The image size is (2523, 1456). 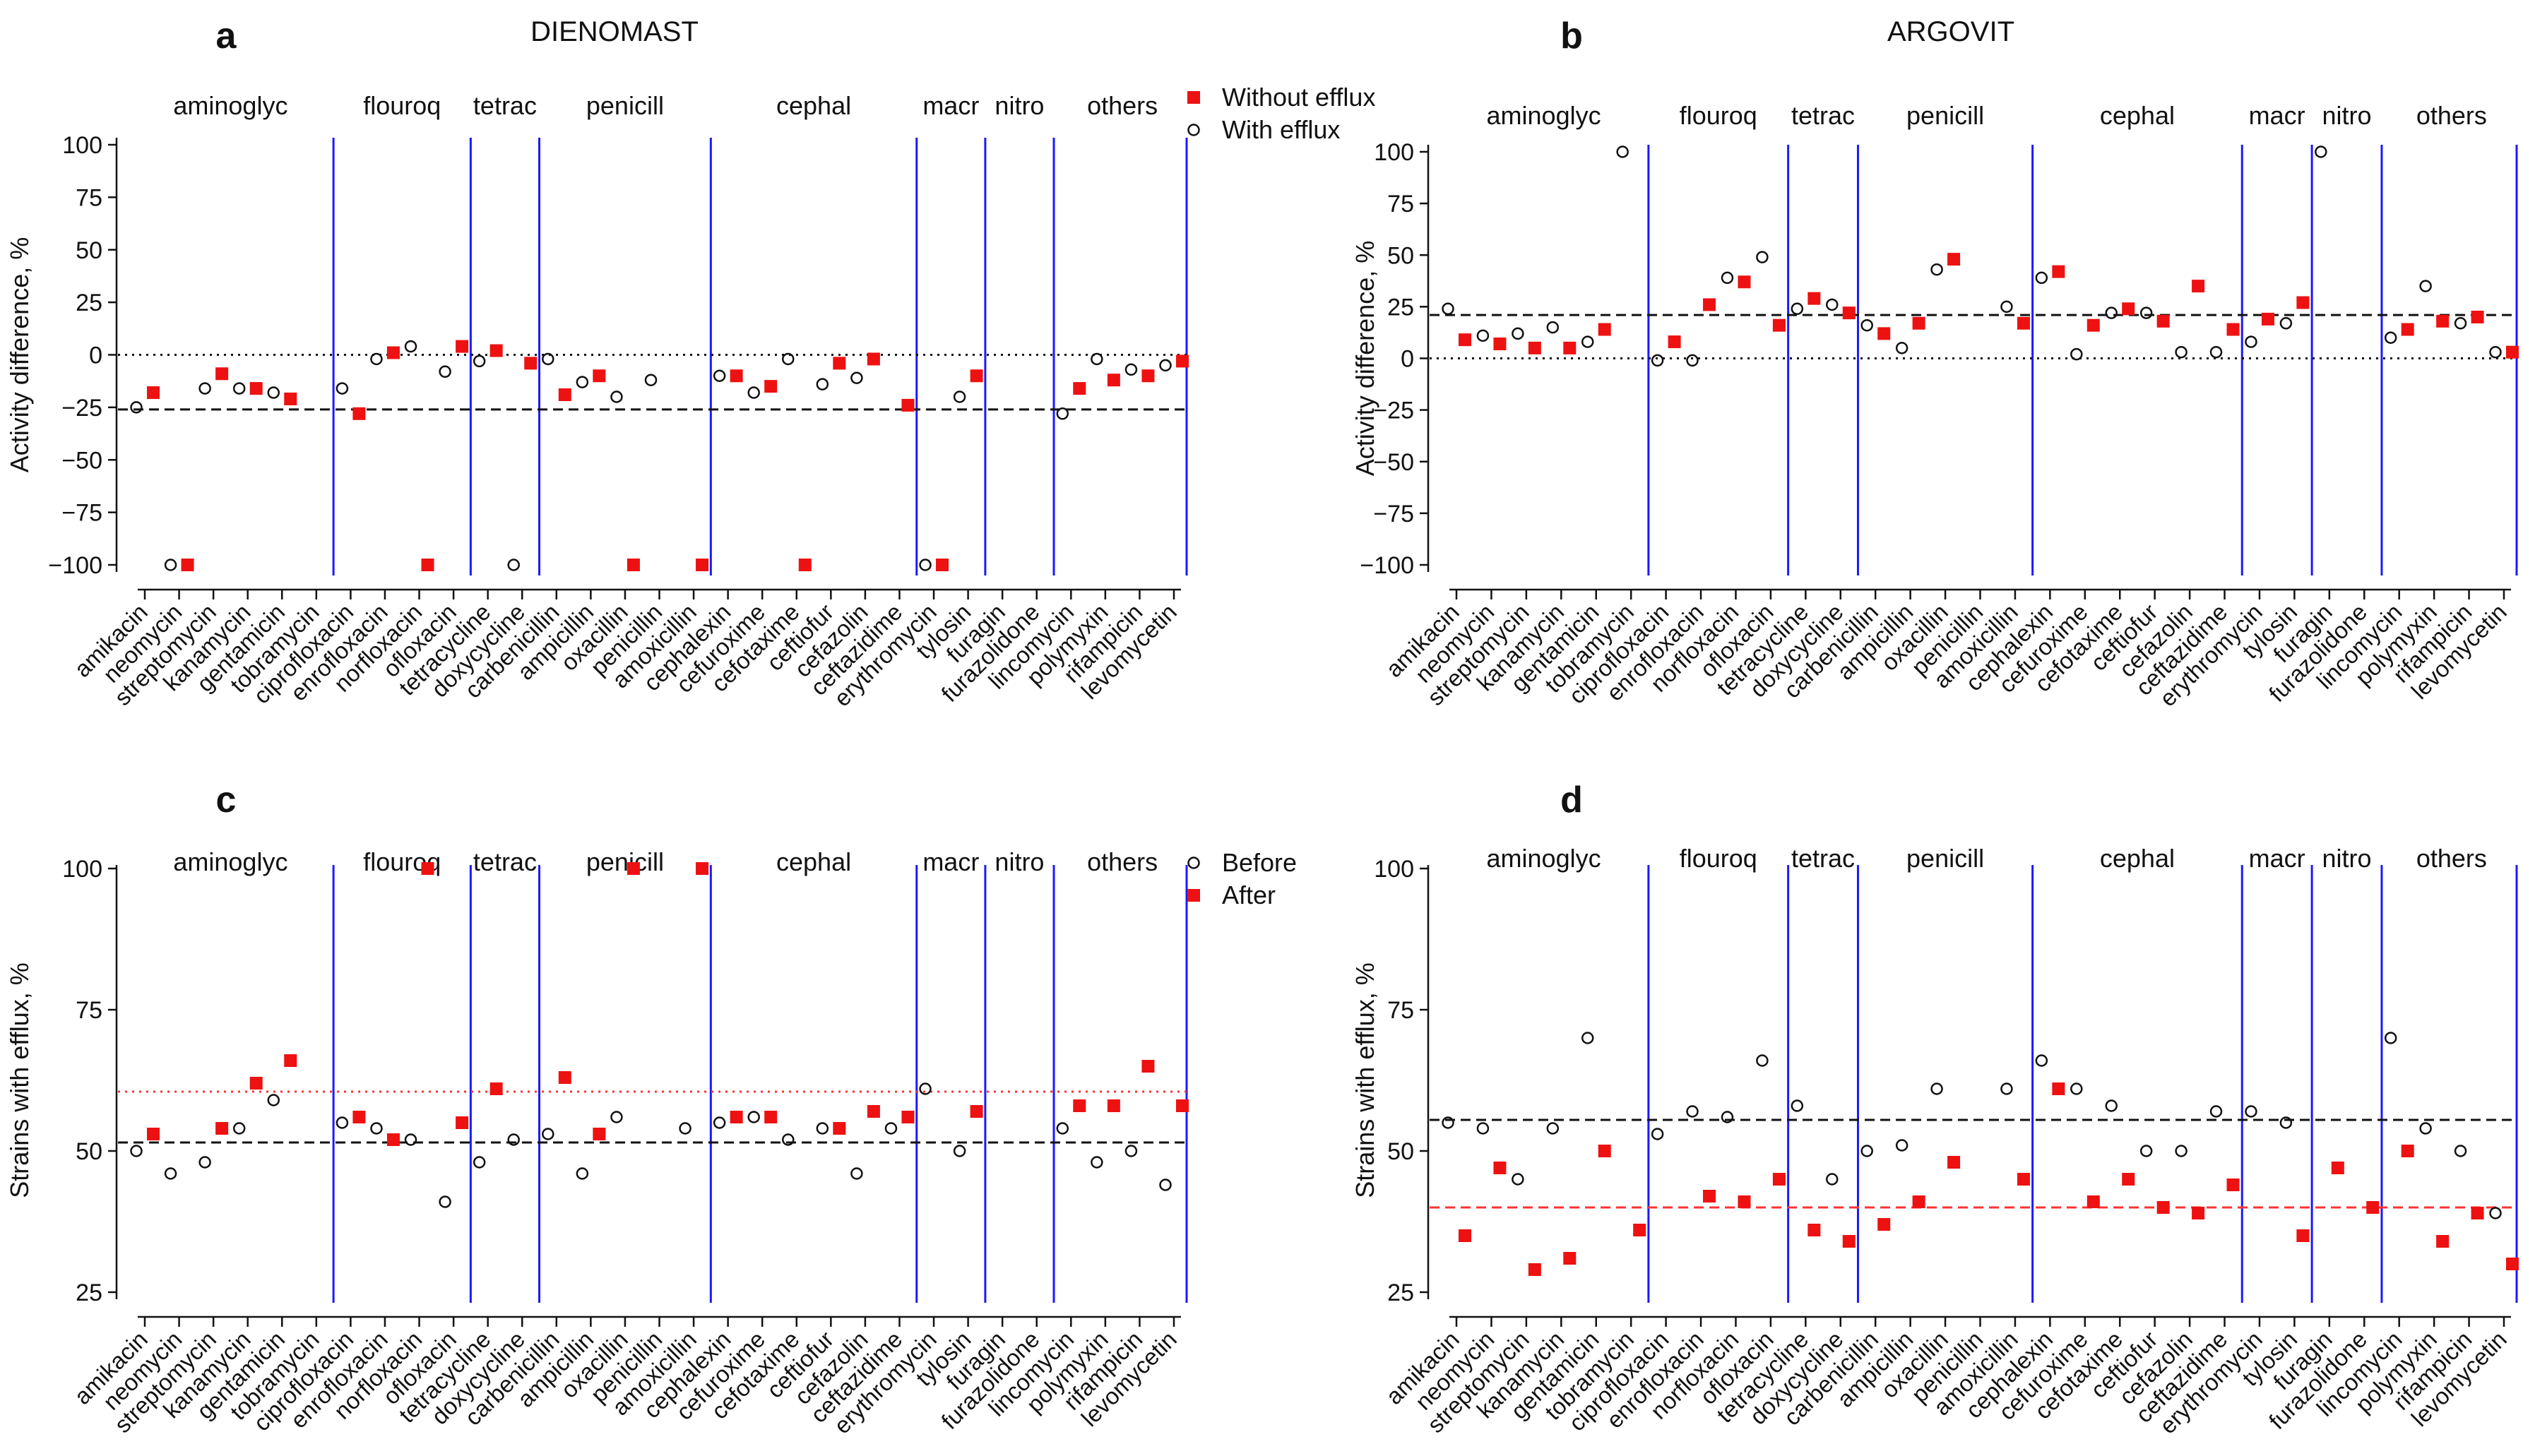 I want to click on y-tick-label: 25, so click(x=89, y=1292).